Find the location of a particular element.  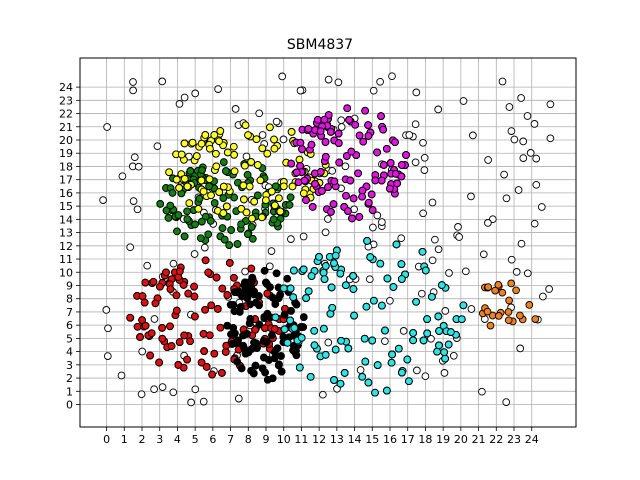

x-tick-label: 3 is located at coordinates (159, 439).